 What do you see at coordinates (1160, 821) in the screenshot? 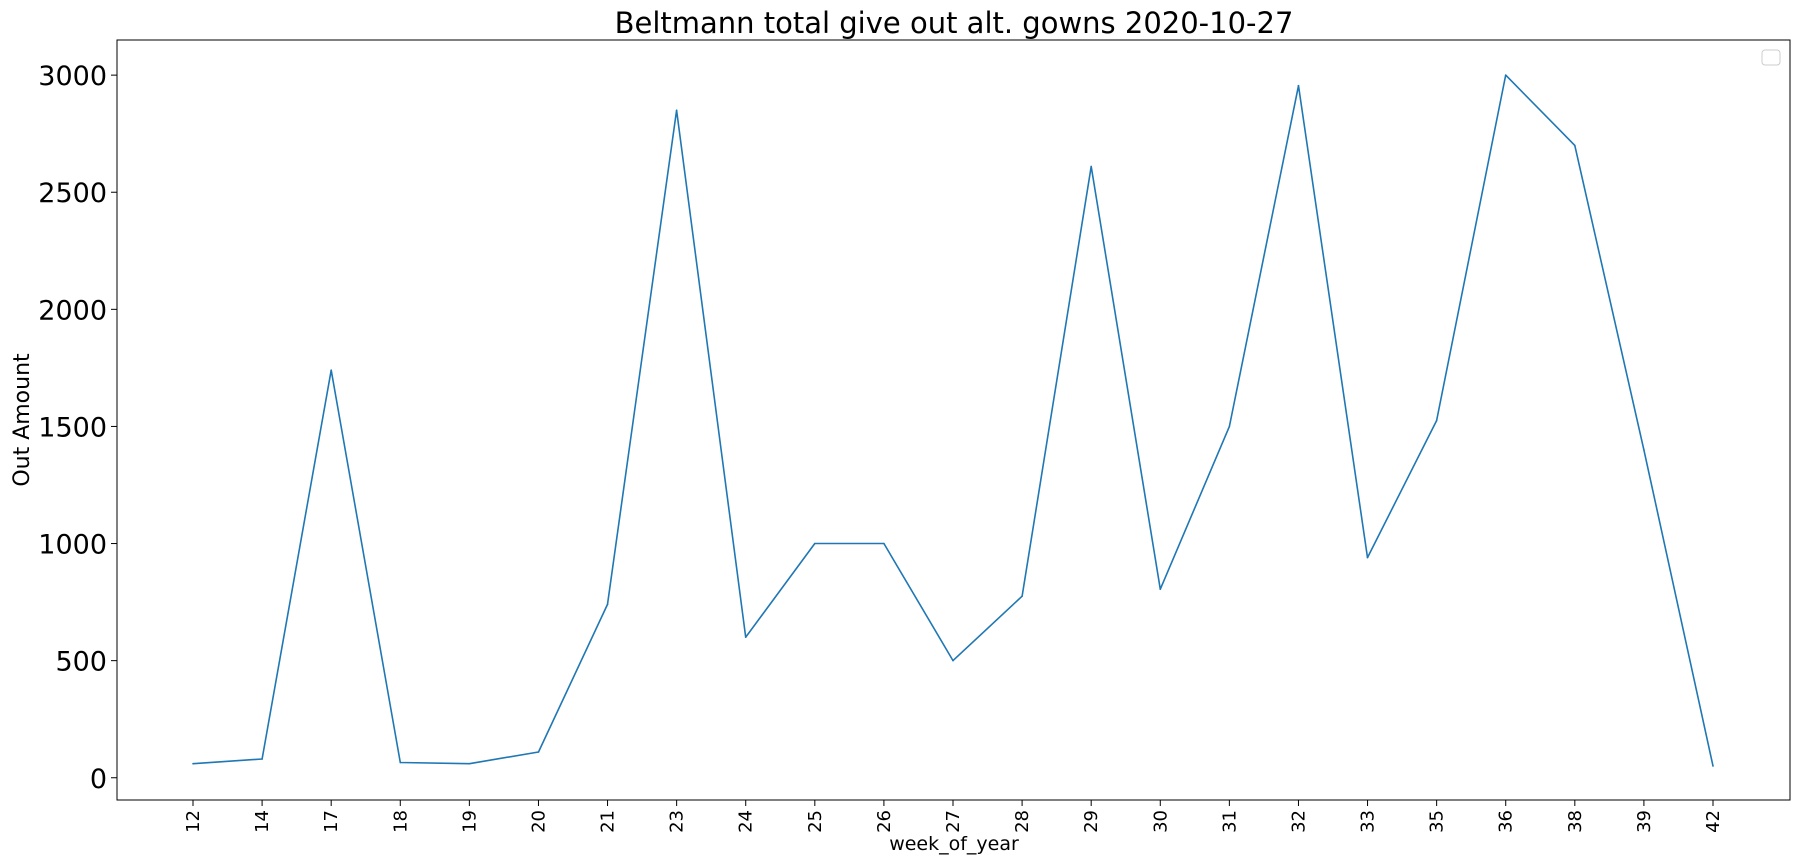
I see `x-tick-label: 30` at bounding box center [1160, 821].